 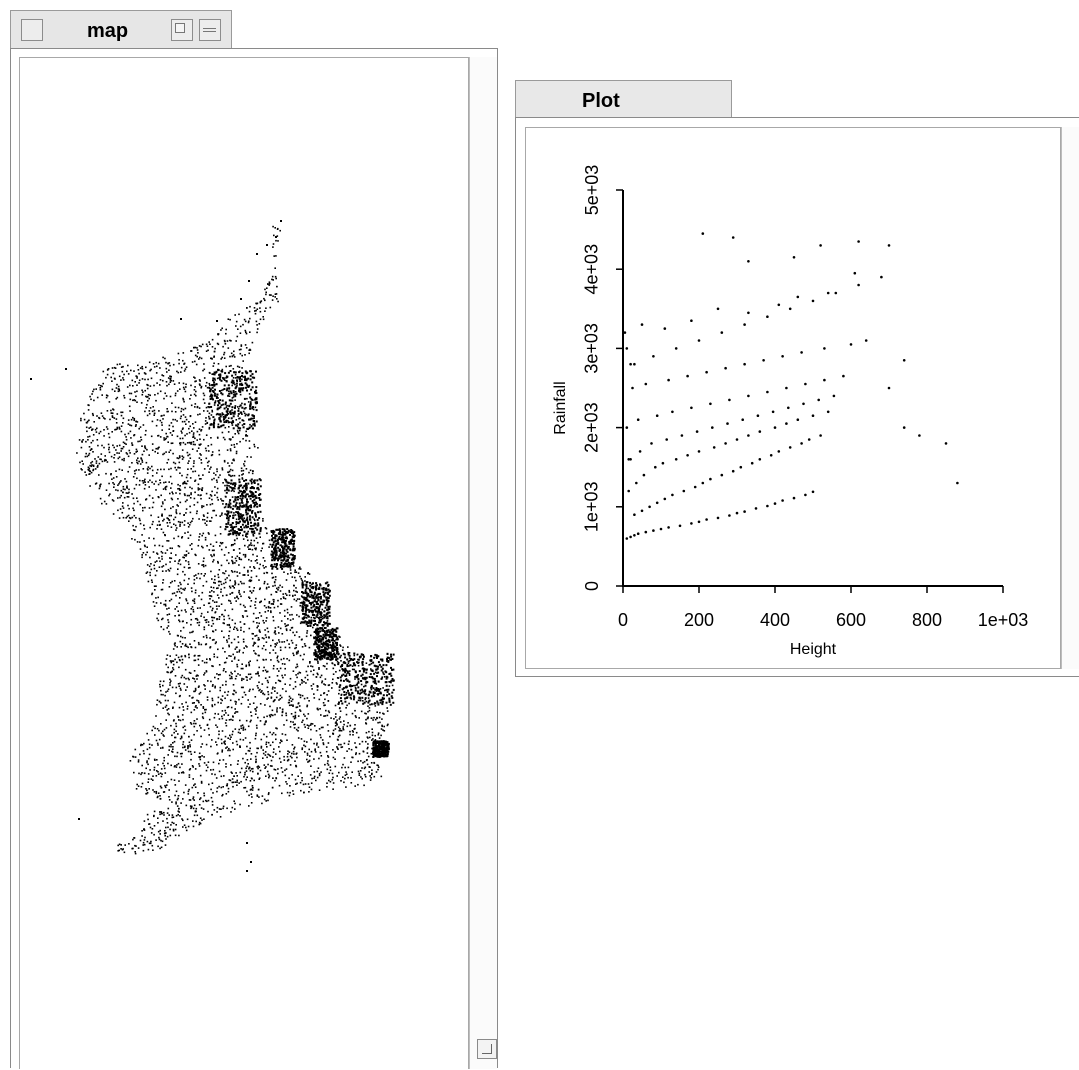 I want to click on map-window-tab: map, so click(x=121, y=30).